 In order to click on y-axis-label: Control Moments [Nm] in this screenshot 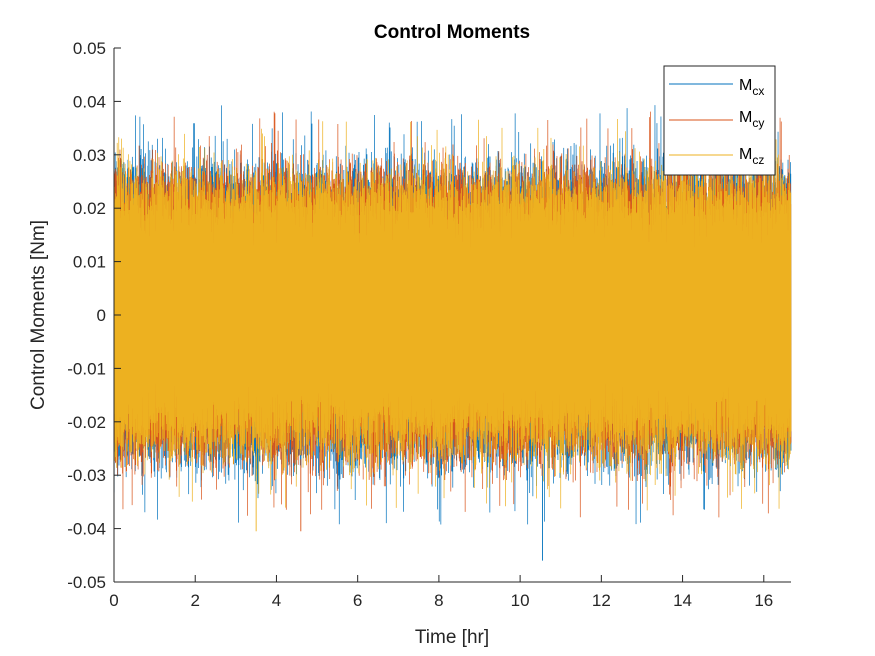, I will do `click(38, 315)`.